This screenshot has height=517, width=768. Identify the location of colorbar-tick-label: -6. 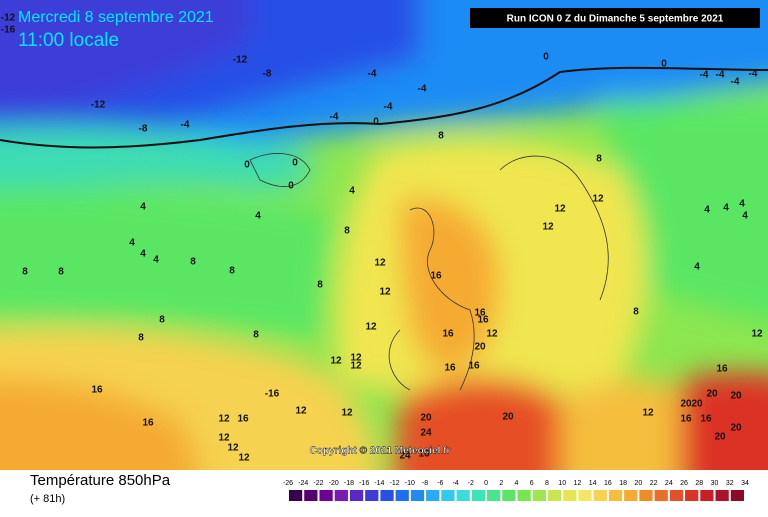
(440, 483).